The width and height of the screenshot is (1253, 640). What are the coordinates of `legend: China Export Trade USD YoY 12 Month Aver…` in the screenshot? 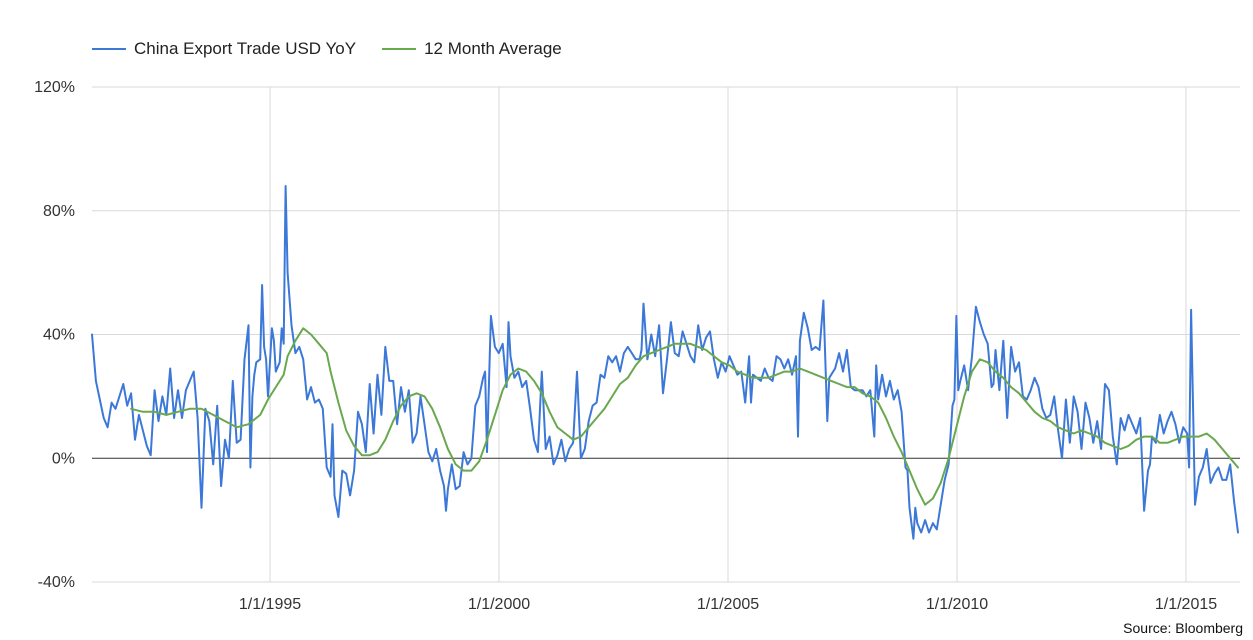 It's located at (340, 49).